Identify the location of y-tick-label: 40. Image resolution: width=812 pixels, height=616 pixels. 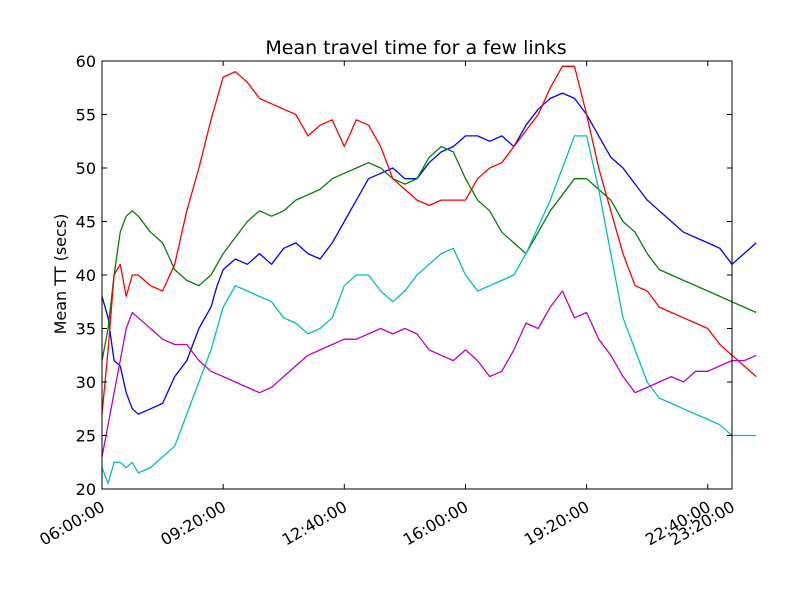
(86, 275).